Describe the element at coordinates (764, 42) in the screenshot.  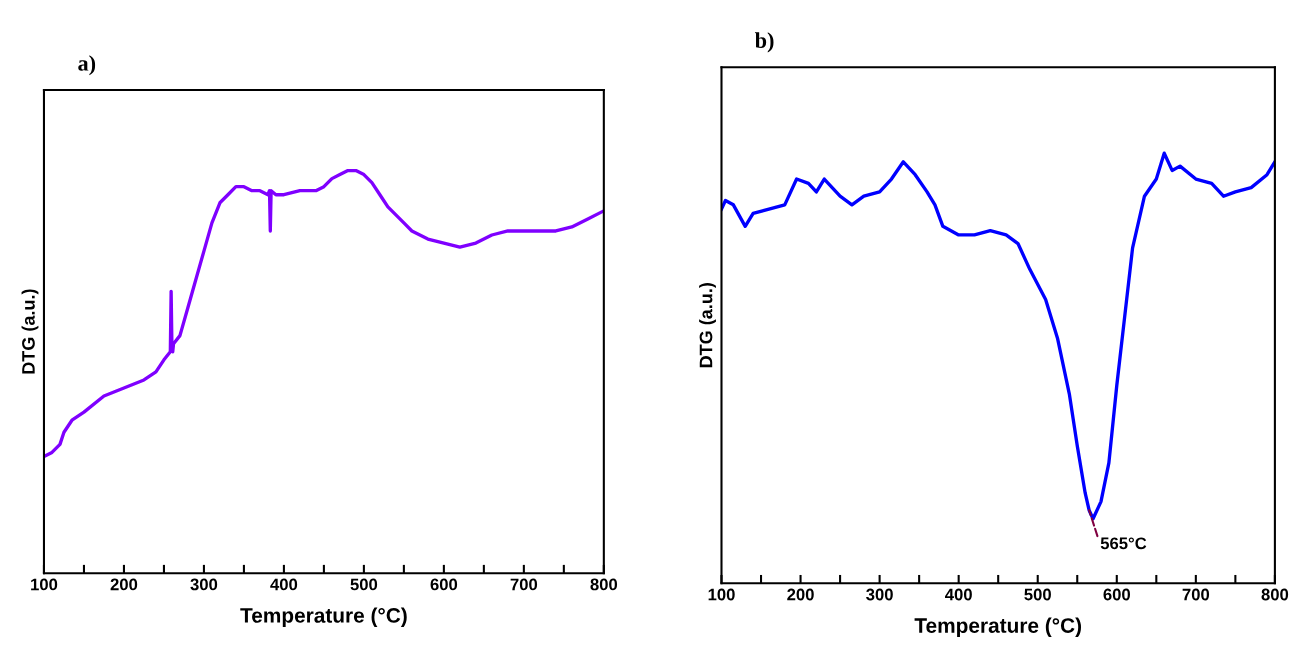
I see `chart-title: b)` at that location.